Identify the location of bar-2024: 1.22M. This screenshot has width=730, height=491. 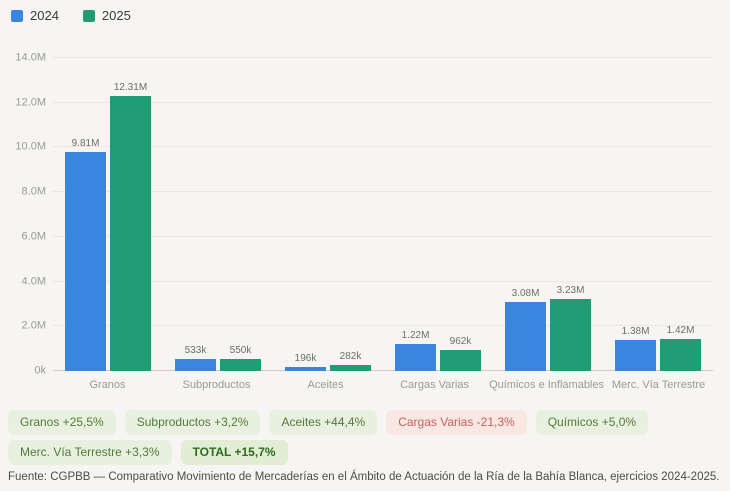
(415, 350).